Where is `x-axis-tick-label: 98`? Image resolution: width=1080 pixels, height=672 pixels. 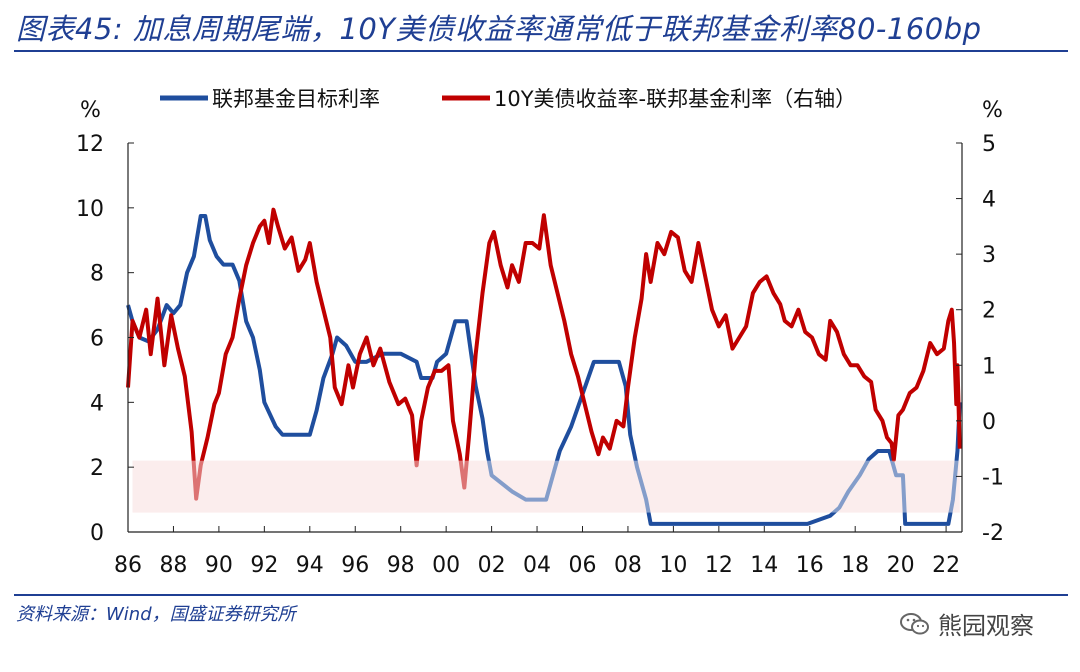
x-axis-tick-label: 98 is located at coordinates (401, 565).